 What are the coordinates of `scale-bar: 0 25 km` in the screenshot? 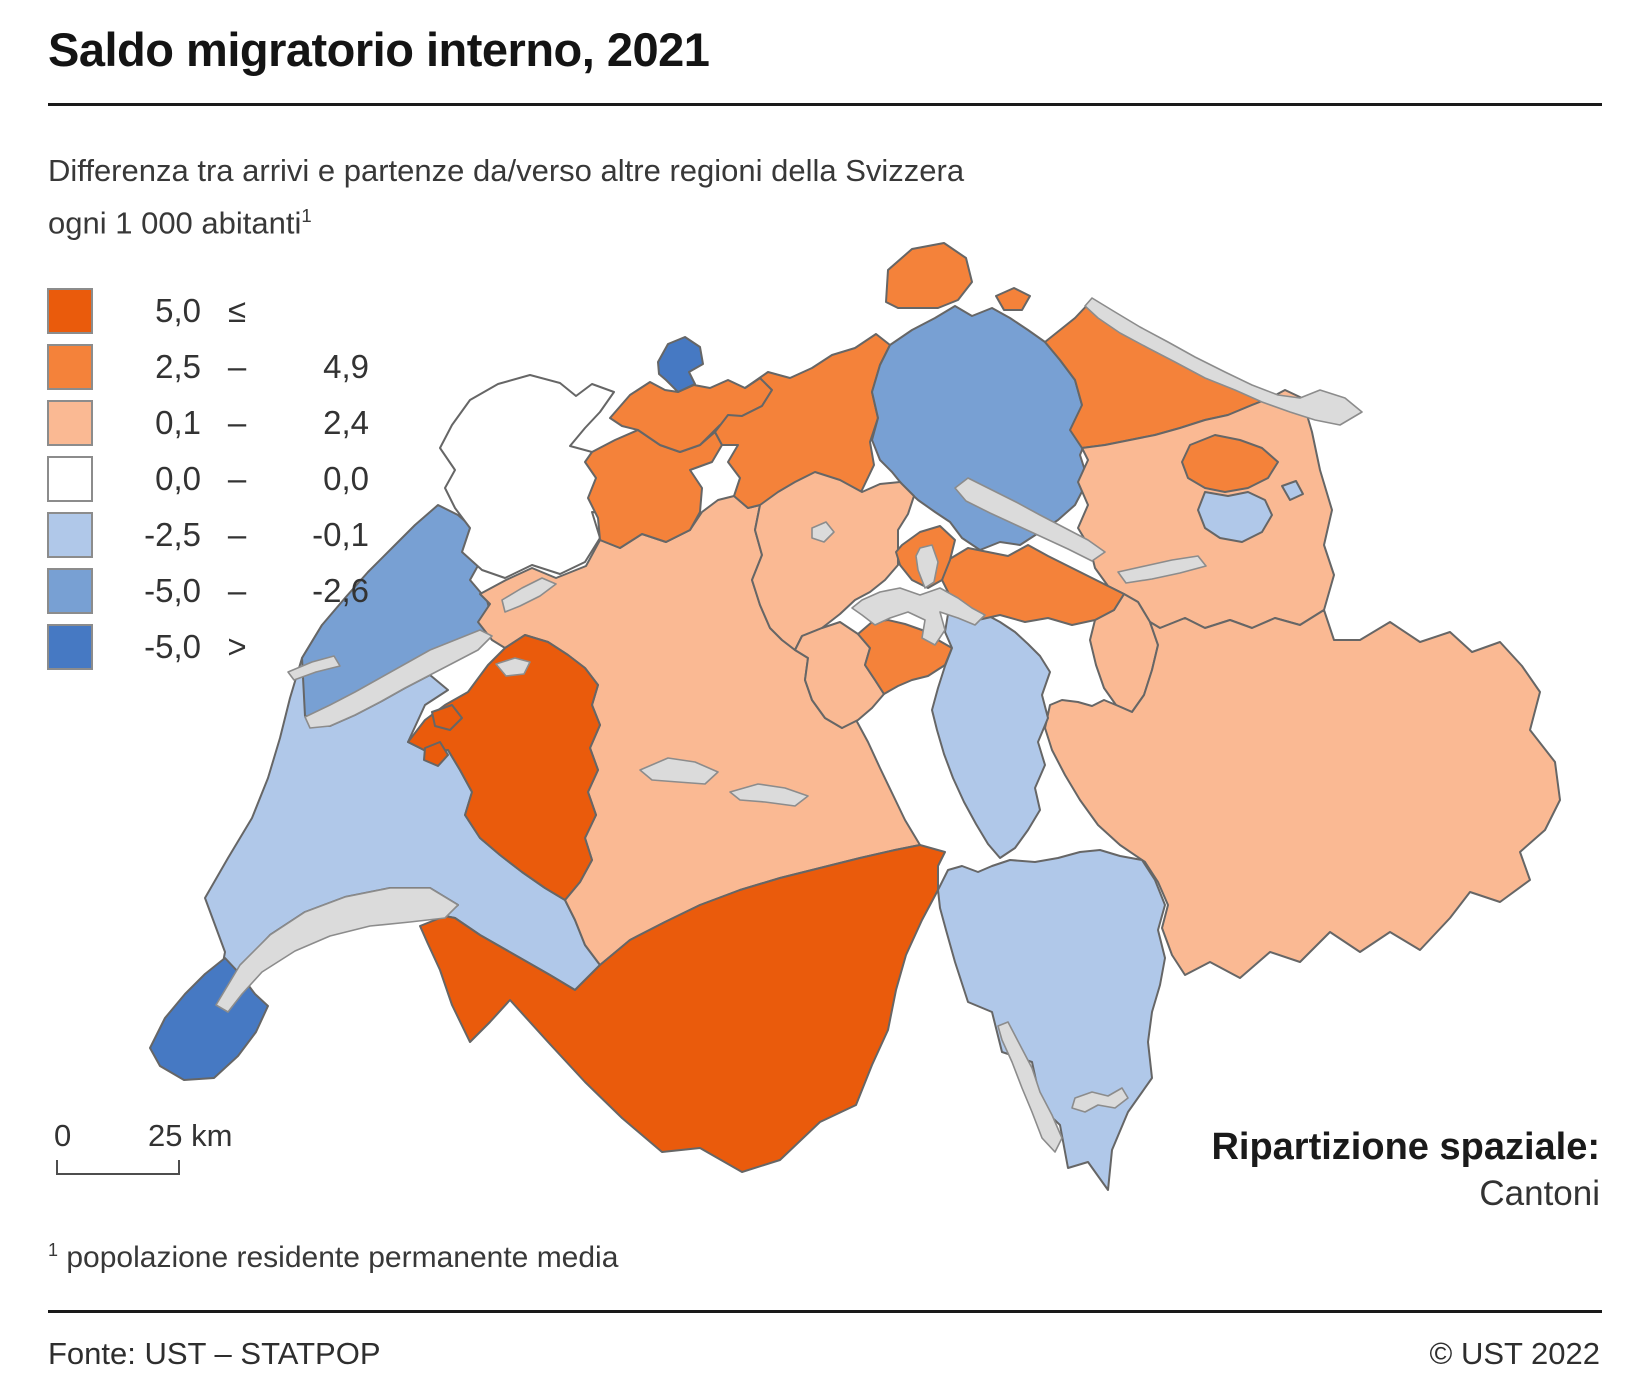 It's located at (178, 1146).